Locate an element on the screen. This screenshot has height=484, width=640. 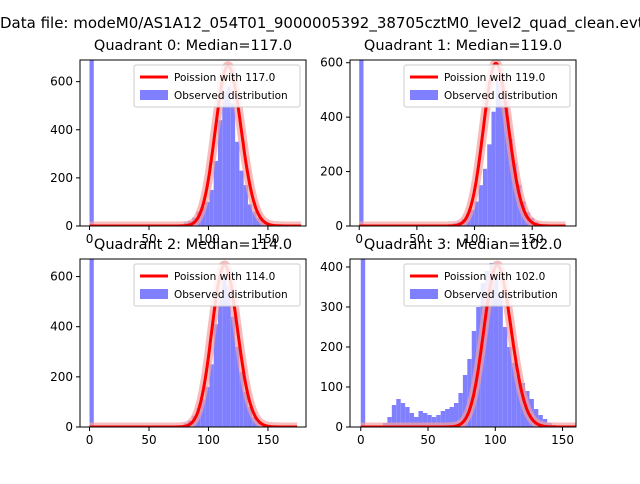
legend: Poission with 102.0 Observed distribution is located at coordinates (487, 285).